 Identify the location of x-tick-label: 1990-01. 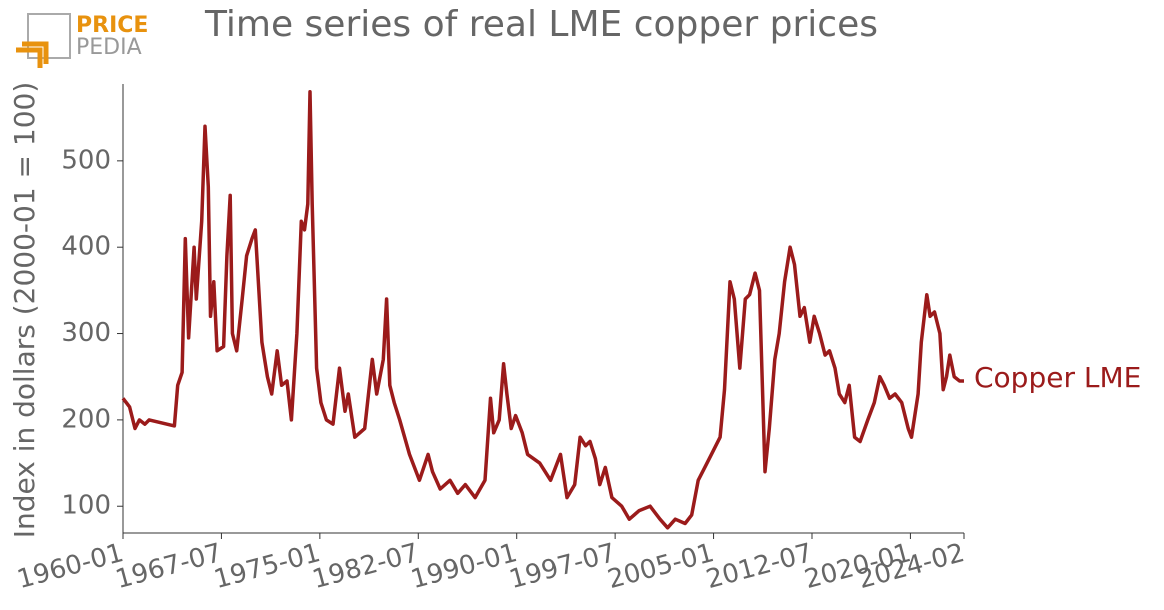
(464, 566).